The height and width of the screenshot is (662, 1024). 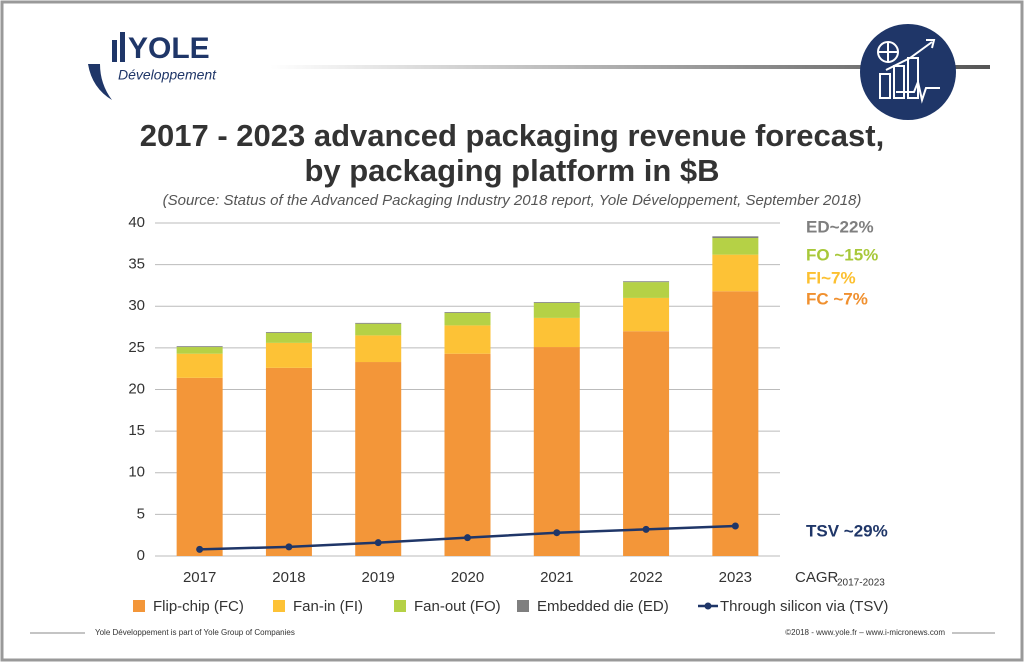 I want to click on y-tick-label: 20, so click(x=136, y=388).